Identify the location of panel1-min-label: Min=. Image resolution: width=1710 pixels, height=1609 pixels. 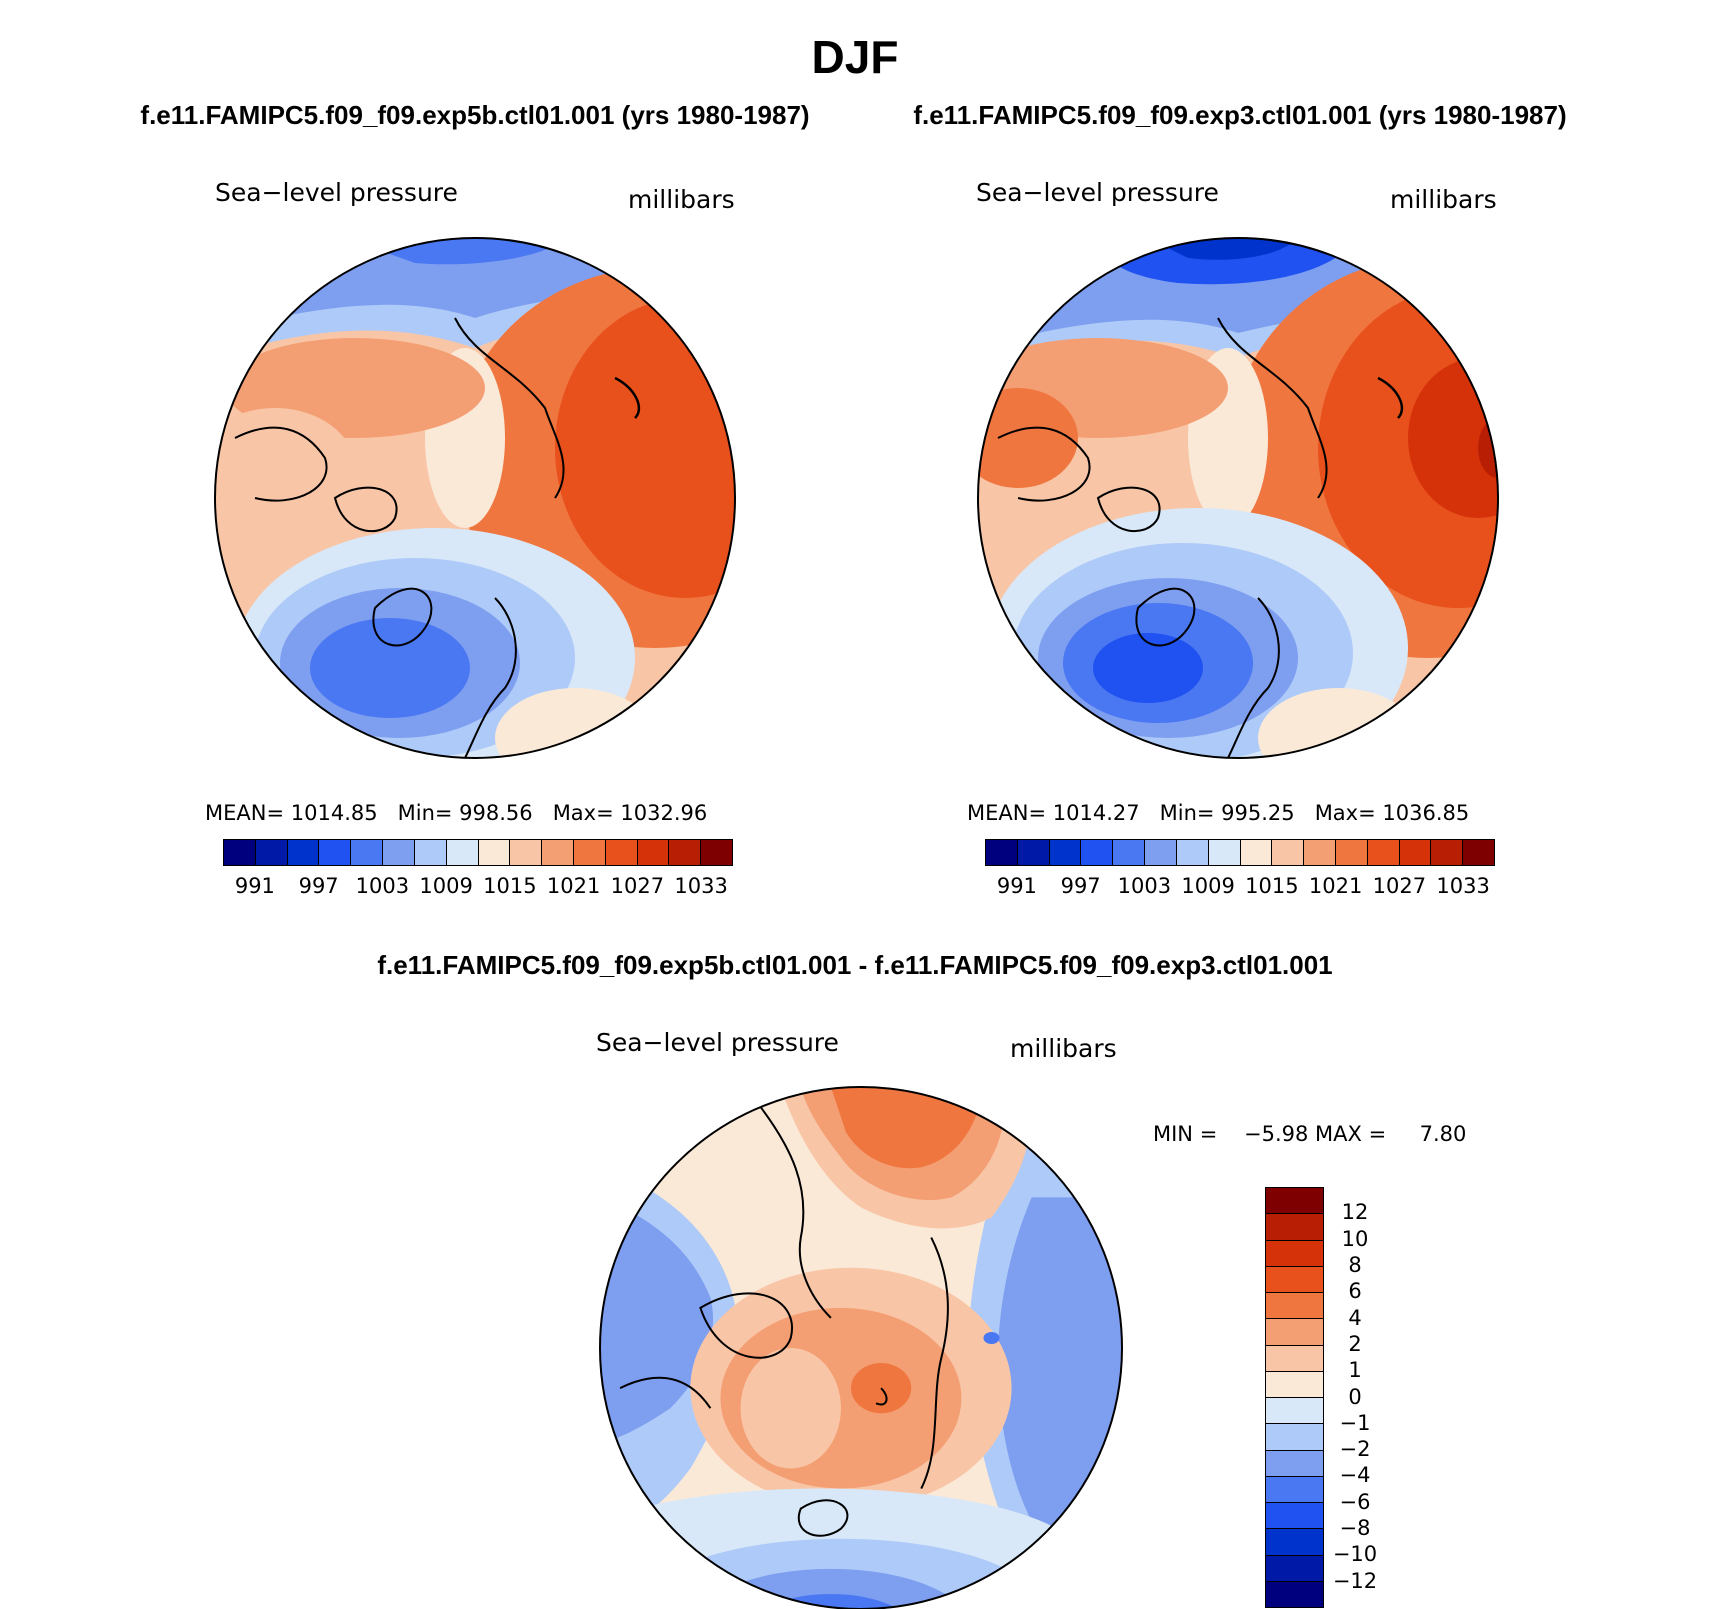
(425, 813).